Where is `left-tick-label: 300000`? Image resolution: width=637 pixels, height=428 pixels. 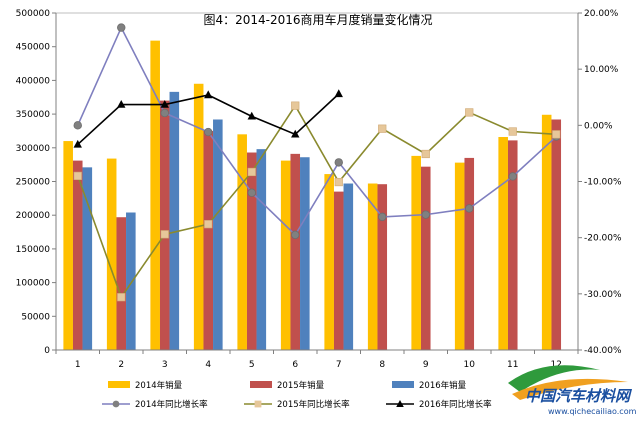 left-tick-label: 300000 is located at coordinates (33, 149).